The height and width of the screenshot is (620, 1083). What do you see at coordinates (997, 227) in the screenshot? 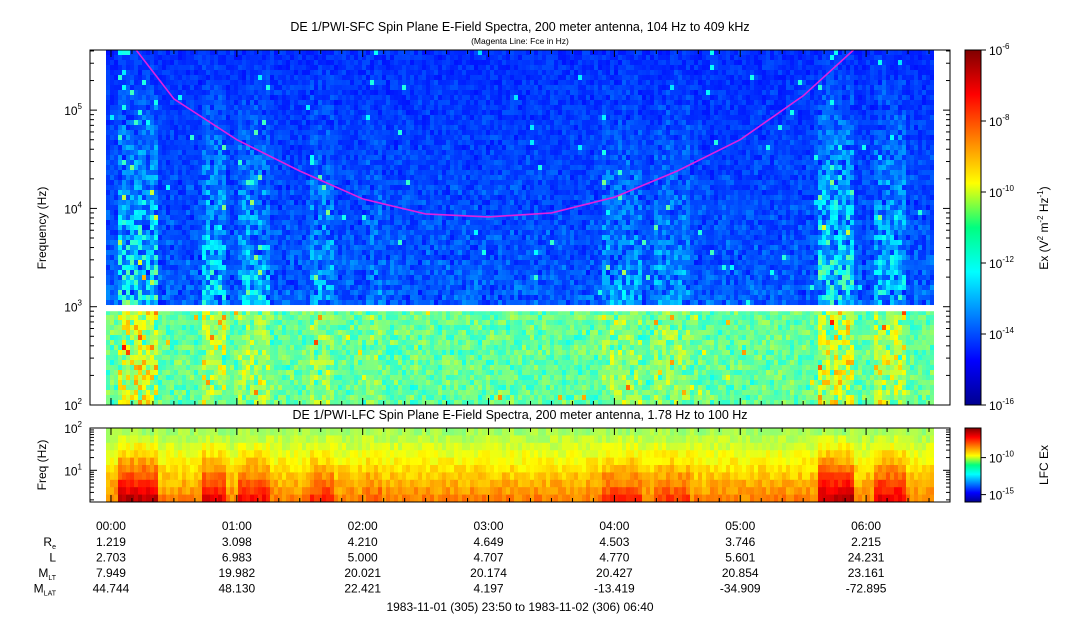
I see `top-colorbar-ticks: 10⁻⁶ 10⁻⁸ 10⁻¹⁰ 10⁻¹² 10⁻¹⁴ 10⁻¹⁶` at bounding box center [997, 227].